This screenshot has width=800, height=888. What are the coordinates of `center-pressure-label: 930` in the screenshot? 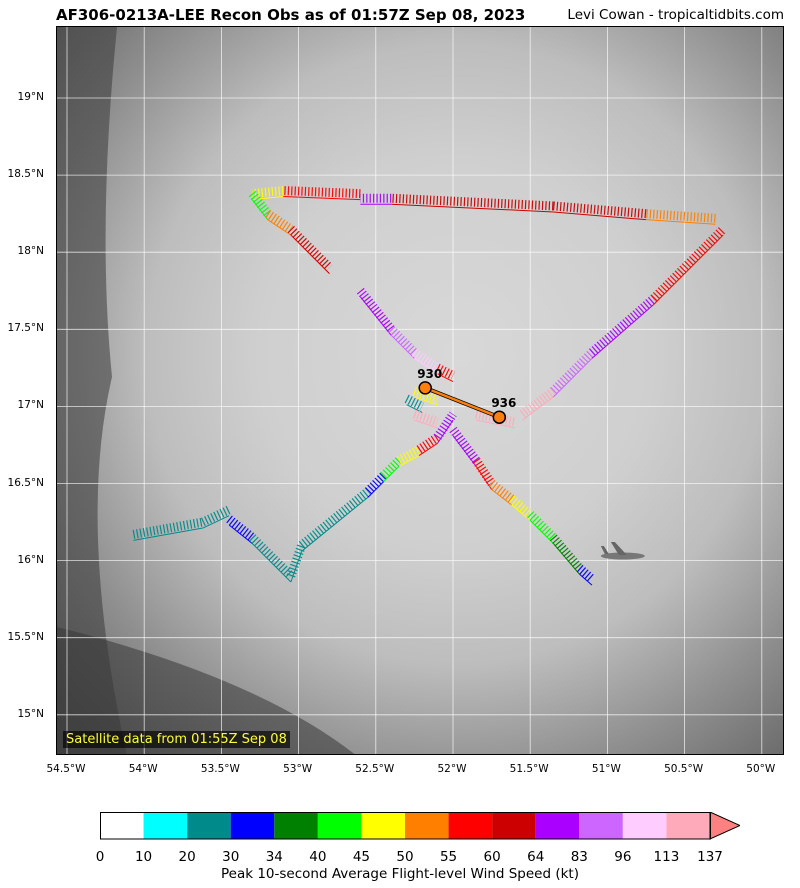 It's located at (429, 374).